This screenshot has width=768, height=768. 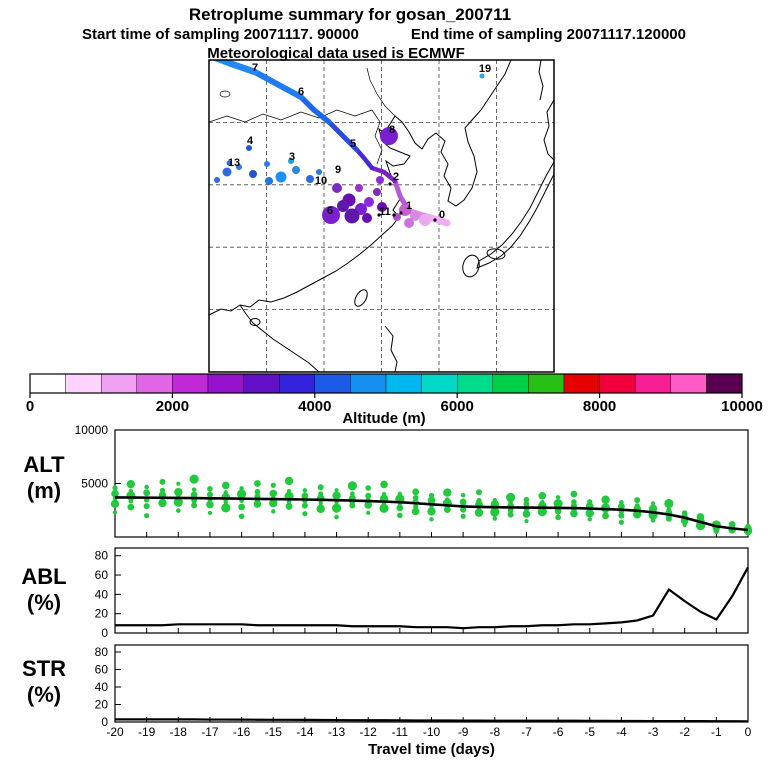 I want to click on svg-text: 11, so click(x=385, y=212).